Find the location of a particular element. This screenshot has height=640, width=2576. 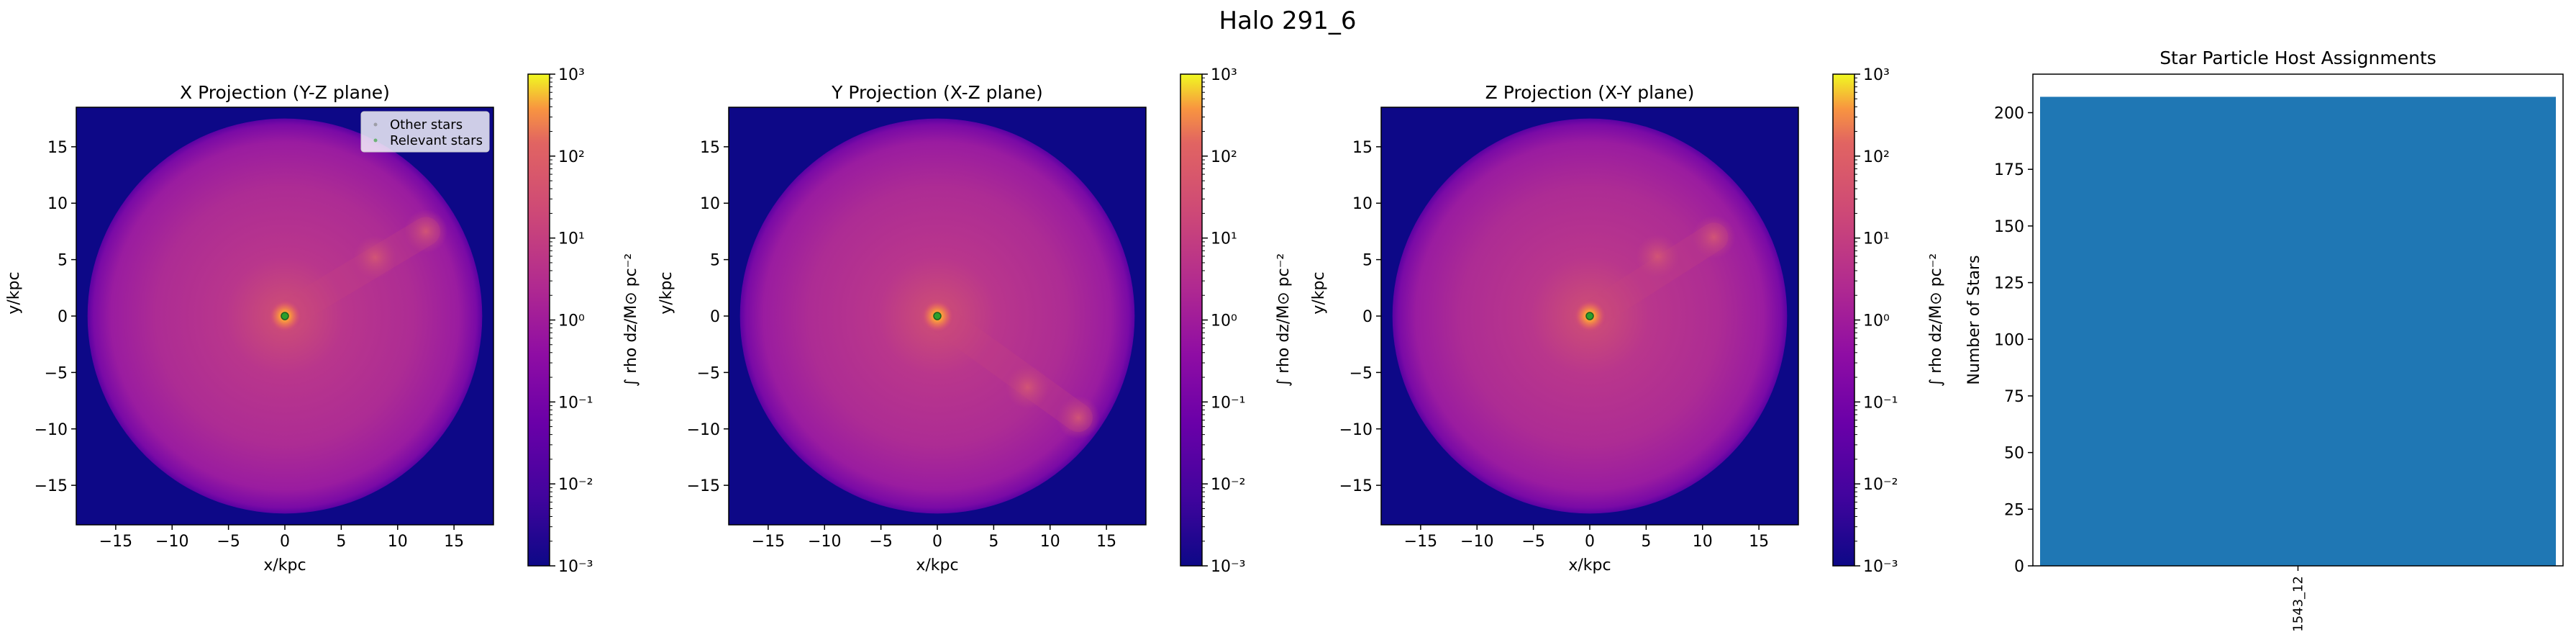

y-tick-label: 75 is located at coordinates (2014, 397).